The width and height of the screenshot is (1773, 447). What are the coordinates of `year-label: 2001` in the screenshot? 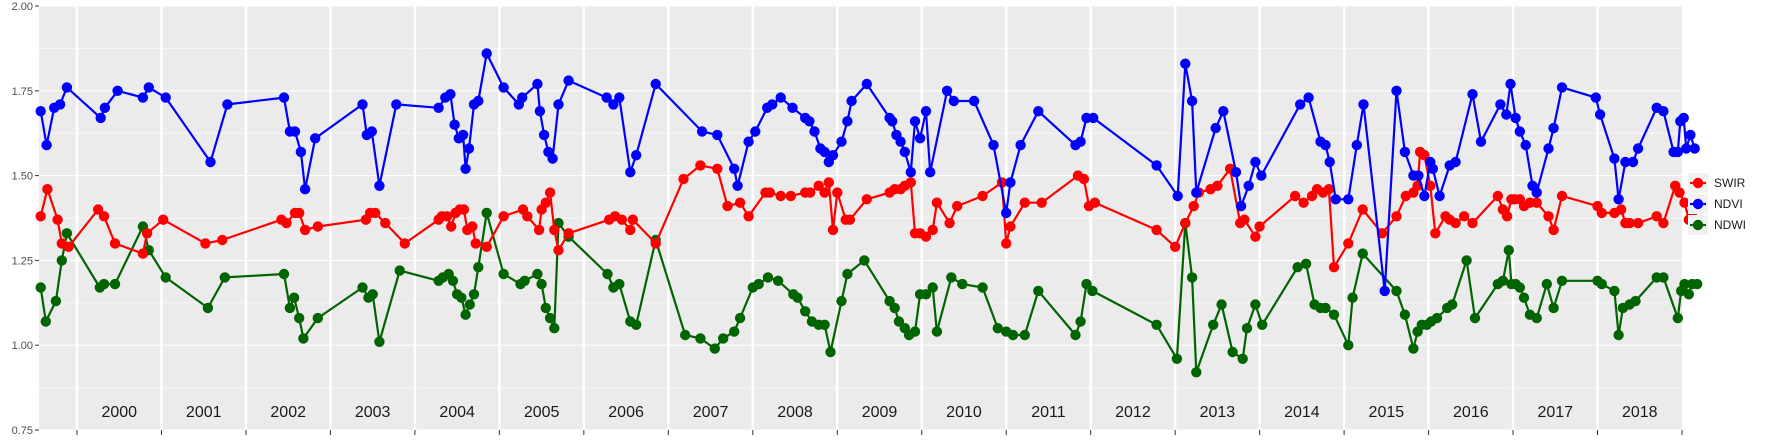 It's located at (204, 412).